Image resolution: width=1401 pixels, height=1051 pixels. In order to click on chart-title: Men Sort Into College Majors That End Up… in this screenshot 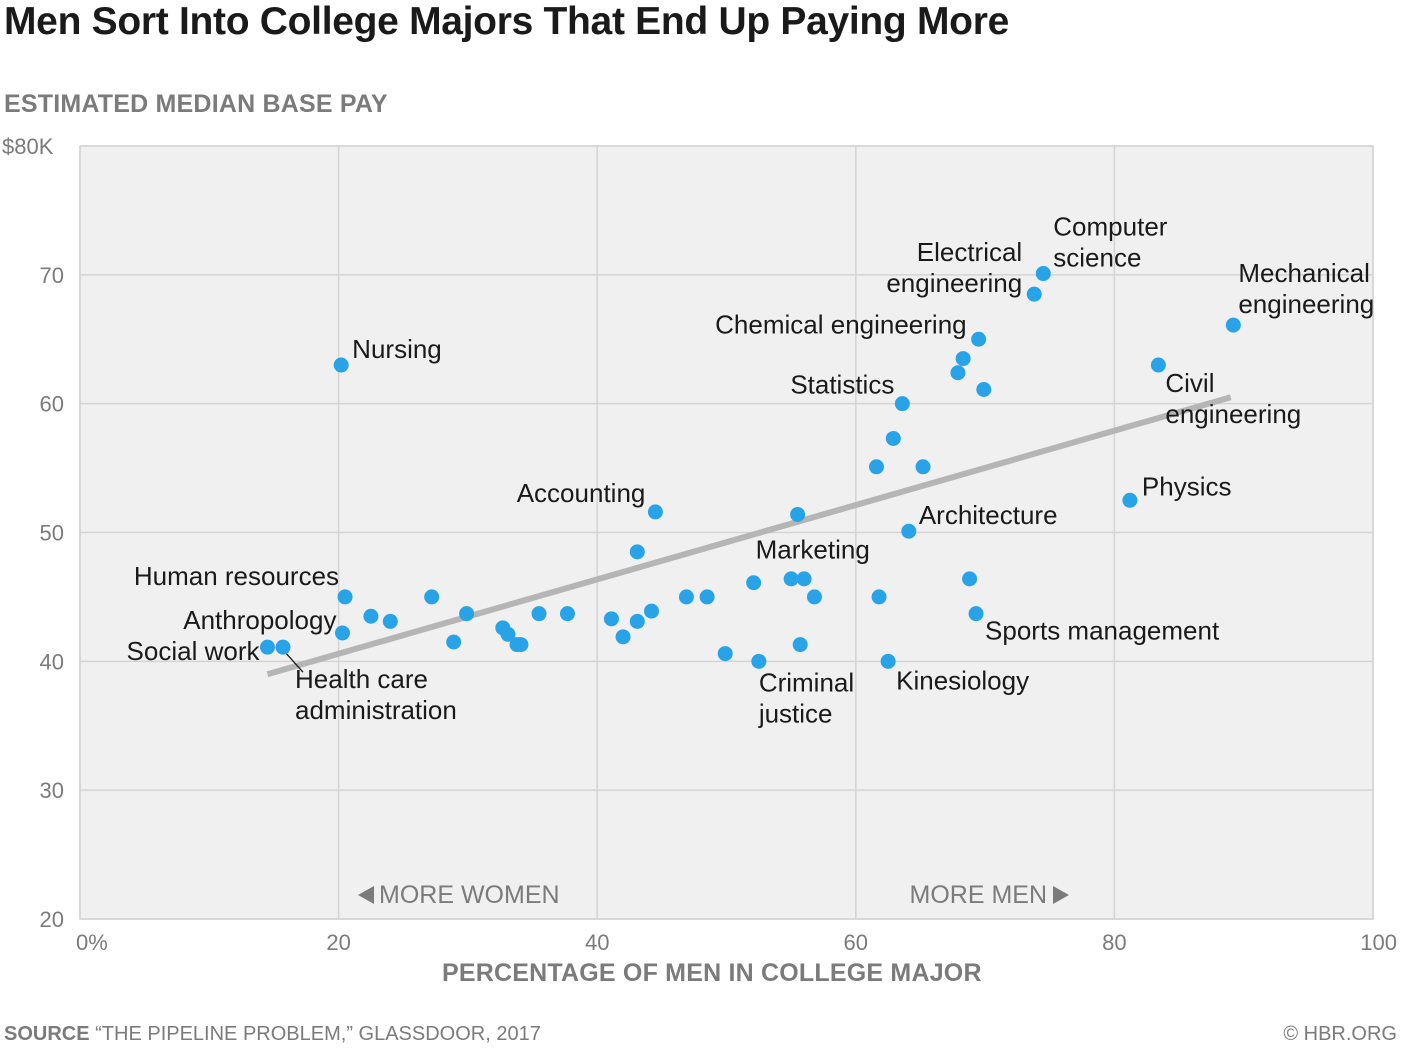, I will do `click(506, 21)`.